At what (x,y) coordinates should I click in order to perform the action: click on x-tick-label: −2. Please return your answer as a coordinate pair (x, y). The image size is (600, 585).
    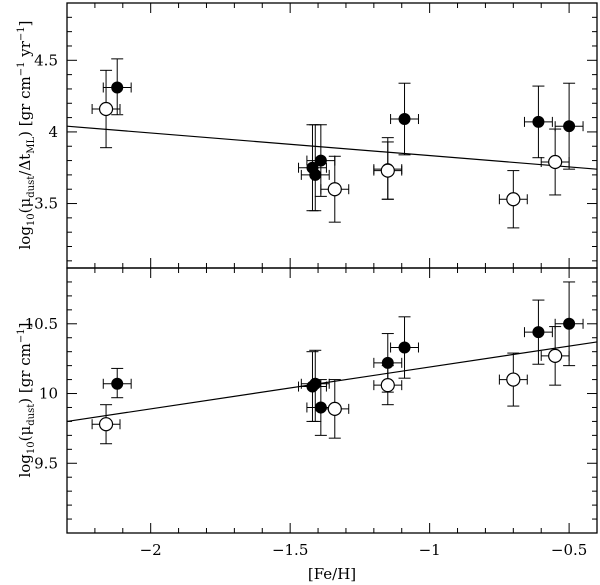
    Looking at the image, I should click on (151, 550).